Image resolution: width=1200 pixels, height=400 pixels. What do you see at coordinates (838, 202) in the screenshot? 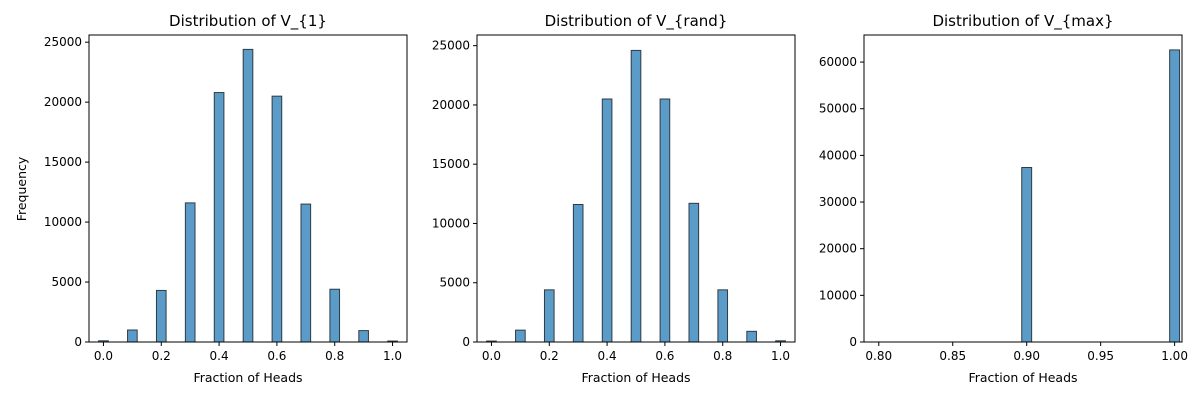
I see `y-tick-label: 30000` at bounding box center [838, 202].